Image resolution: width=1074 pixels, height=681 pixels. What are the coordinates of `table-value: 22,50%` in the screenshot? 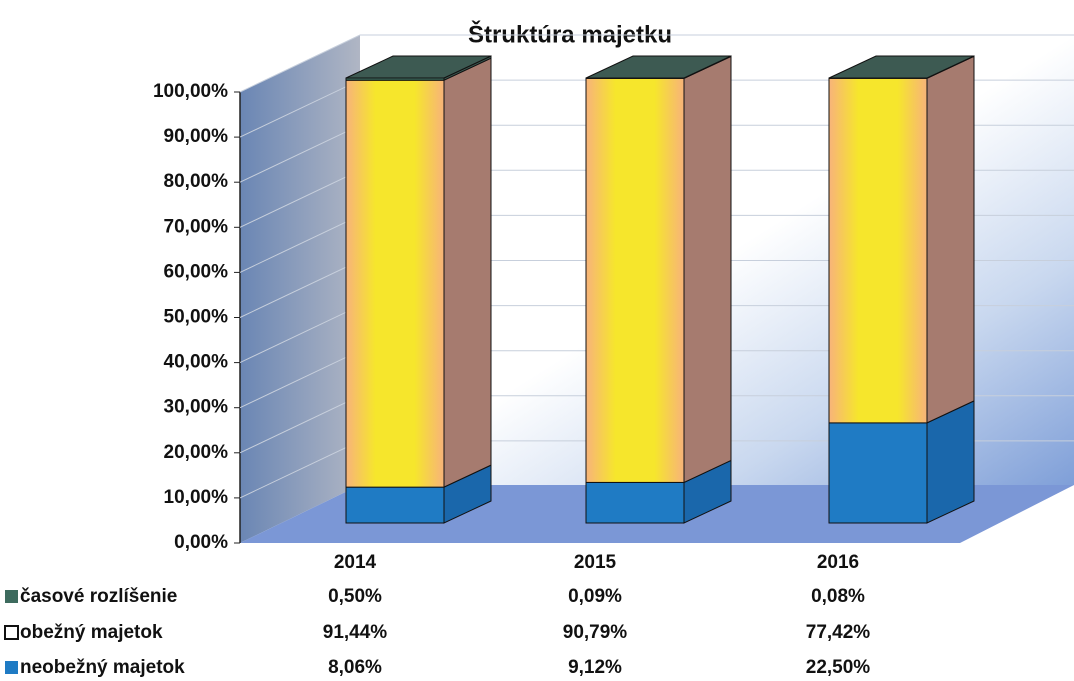 It's located at (838, 667).